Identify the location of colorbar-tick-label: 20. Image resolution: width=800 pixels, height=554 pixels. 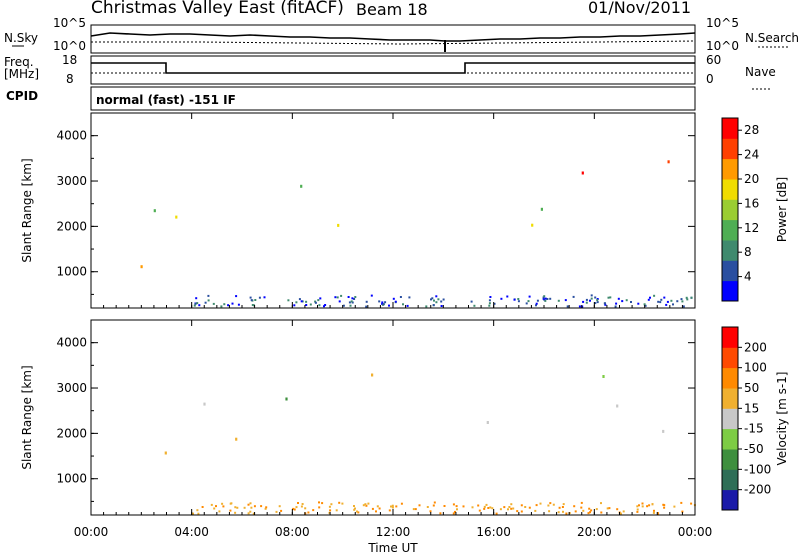
(751, 179).